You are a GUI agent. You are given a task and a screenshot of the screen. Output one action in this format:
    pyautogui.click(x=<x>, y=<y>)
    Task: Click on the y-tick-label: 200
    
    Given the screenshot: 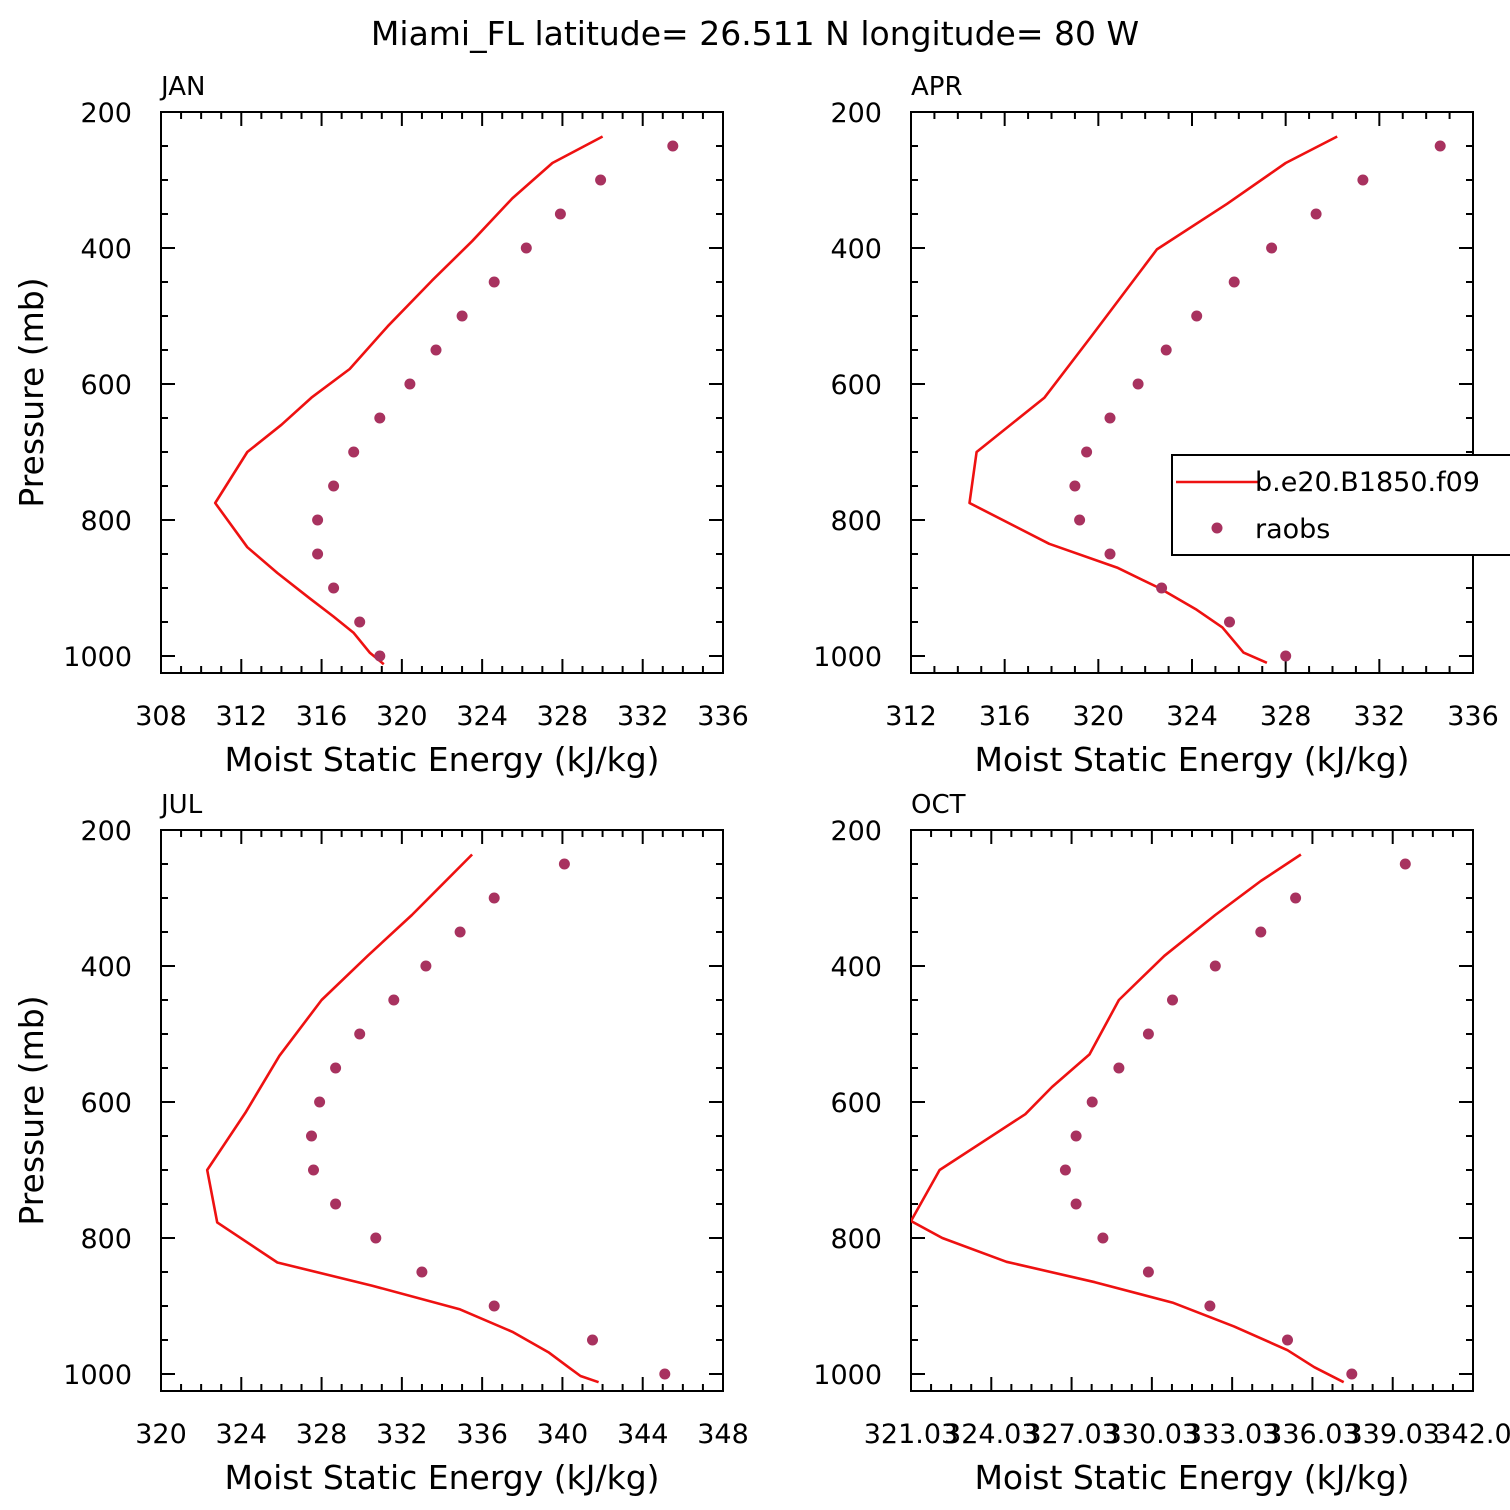 What is the action you would take?
    pyautogui.click(x=106, y=113)
    